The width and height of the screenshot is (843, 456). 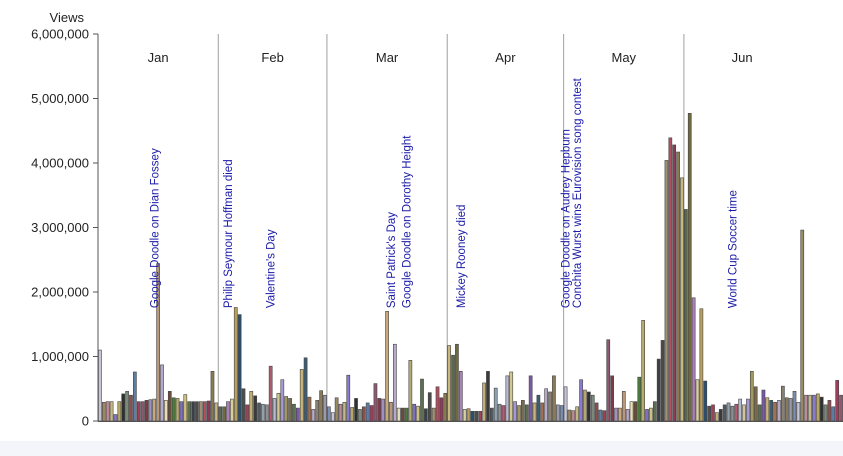 What do you see at coordinates (272, 268) in the screenshot?
I see `annotation-label: Valentine's Day` at bounding box center [272, 268].